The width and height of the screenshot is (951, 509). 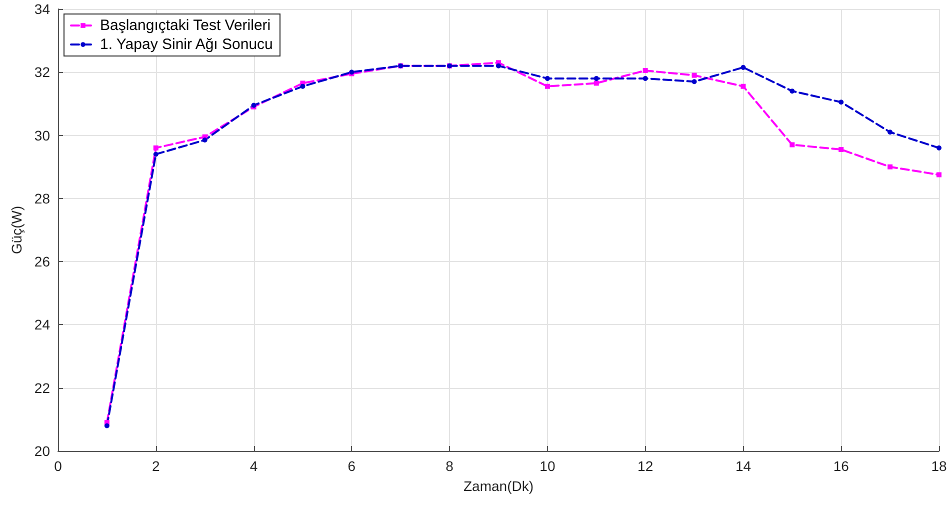 What do you see at coordinates (548, 466) in the screenshot?
I see `x-tick-label: 10` at bounding box center [548, 466].